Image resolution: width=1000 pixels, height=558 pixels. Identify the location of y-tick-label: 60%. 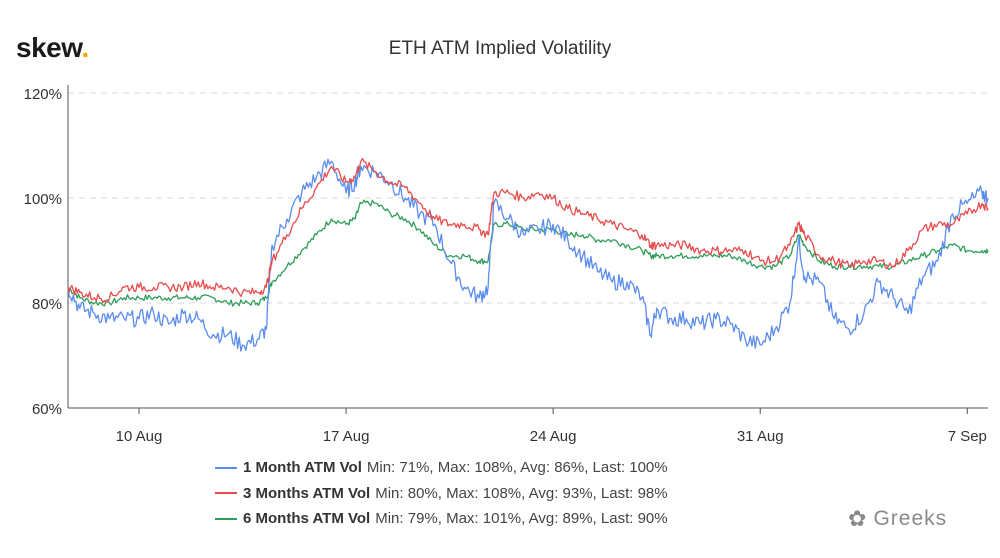
(47, 409).